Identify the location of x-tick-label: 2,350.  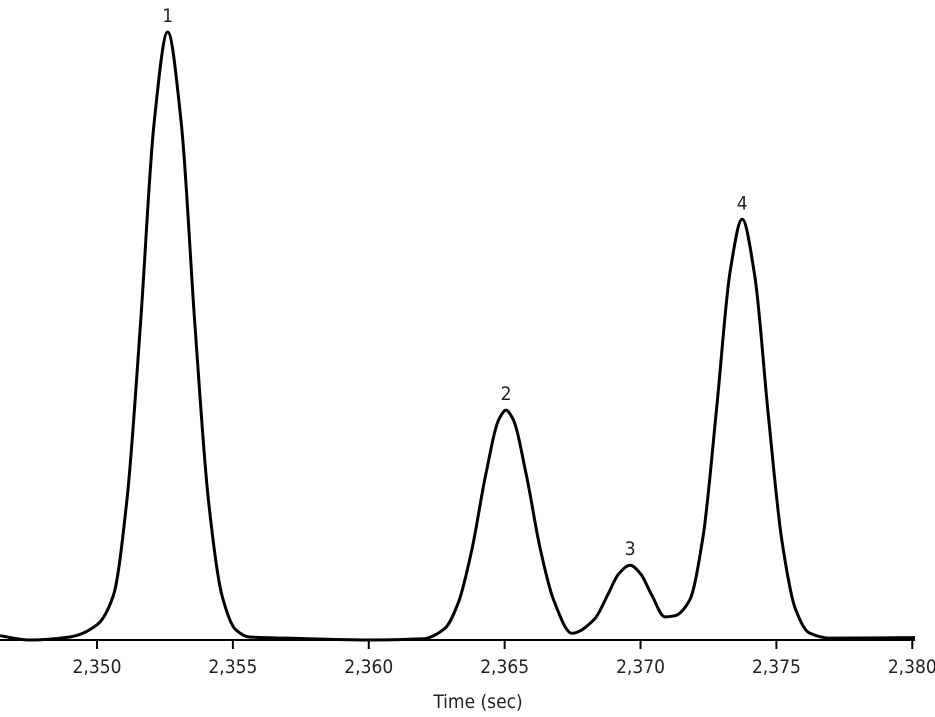
(97, 667).